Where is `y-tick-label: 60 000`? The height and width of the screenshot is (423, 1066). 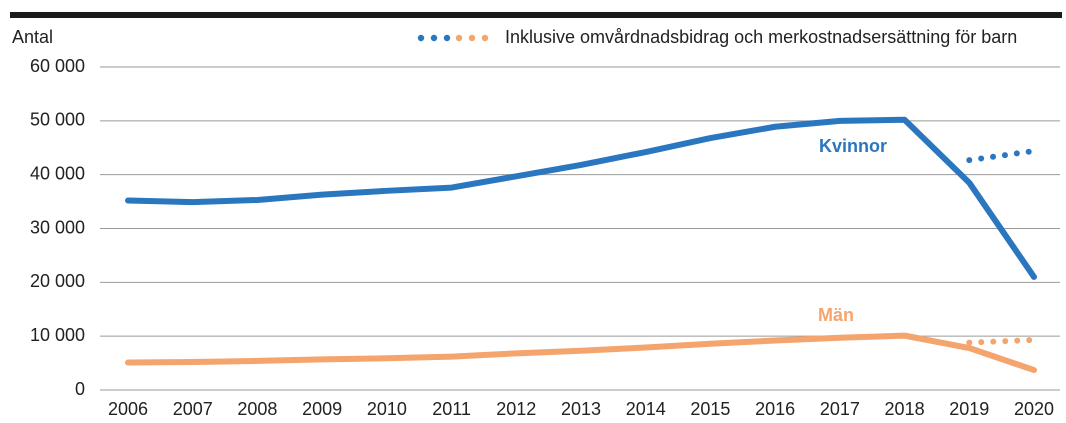 y-tick-label: 60 000 is located at coordinates (57, 66).